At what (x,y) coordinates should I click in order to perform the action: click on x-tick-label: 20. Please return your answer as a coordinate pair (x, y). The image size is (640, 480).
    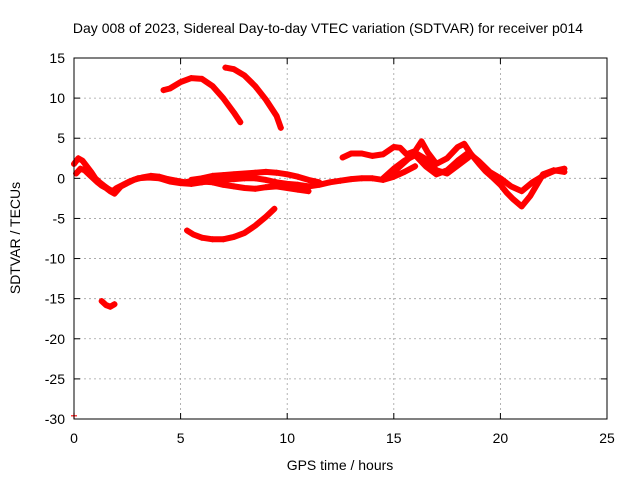
    Looking at the image, I should click on (501, 438).